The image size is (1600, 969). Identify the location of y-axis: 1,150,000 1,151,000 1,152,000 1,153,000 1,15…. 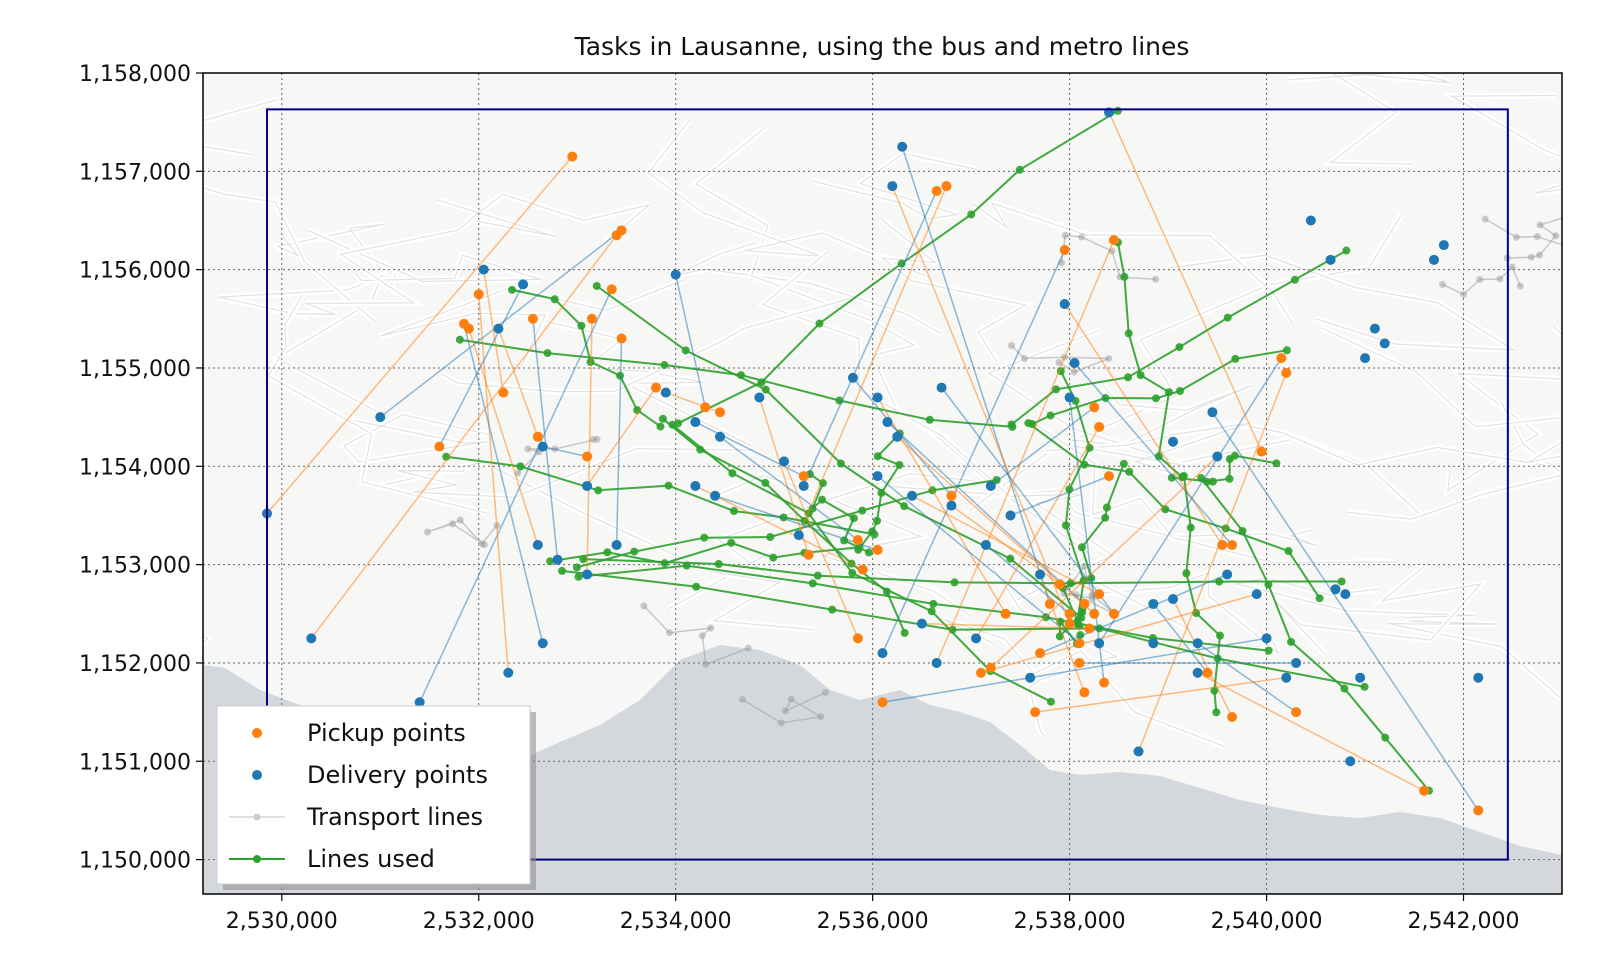
(141, 468).